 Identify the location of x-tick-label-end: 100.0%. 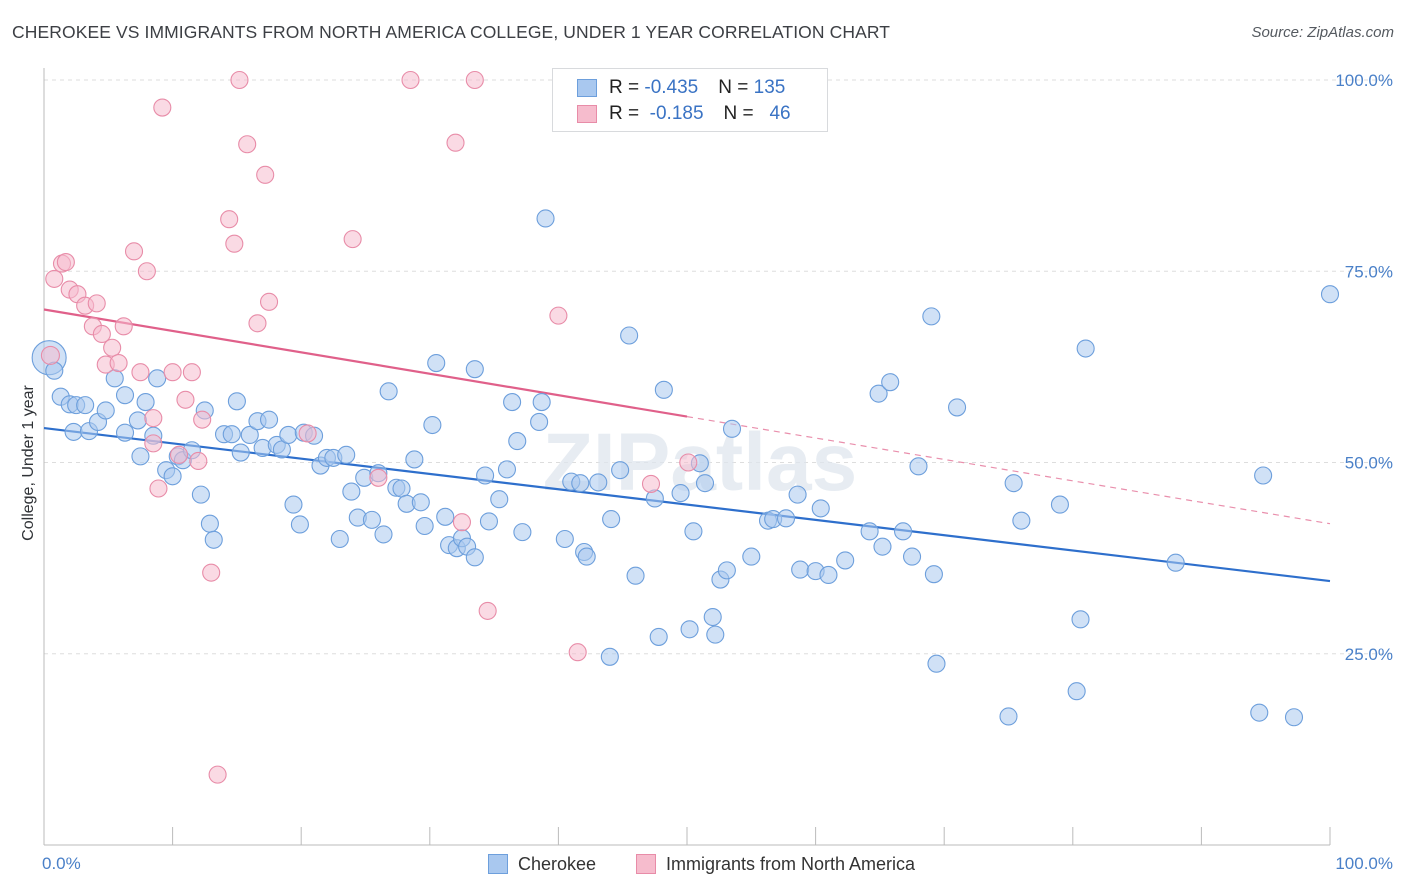
(1364, 863).